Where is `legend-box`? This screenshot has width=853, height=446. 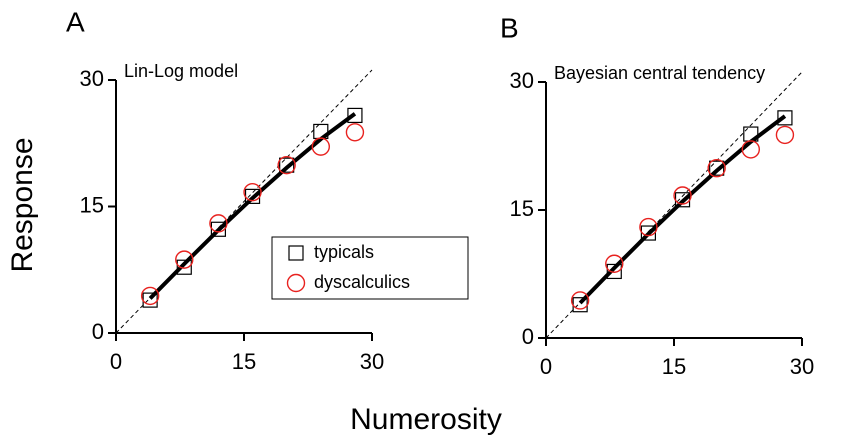 legend-box is located at coordinates (370, 268).